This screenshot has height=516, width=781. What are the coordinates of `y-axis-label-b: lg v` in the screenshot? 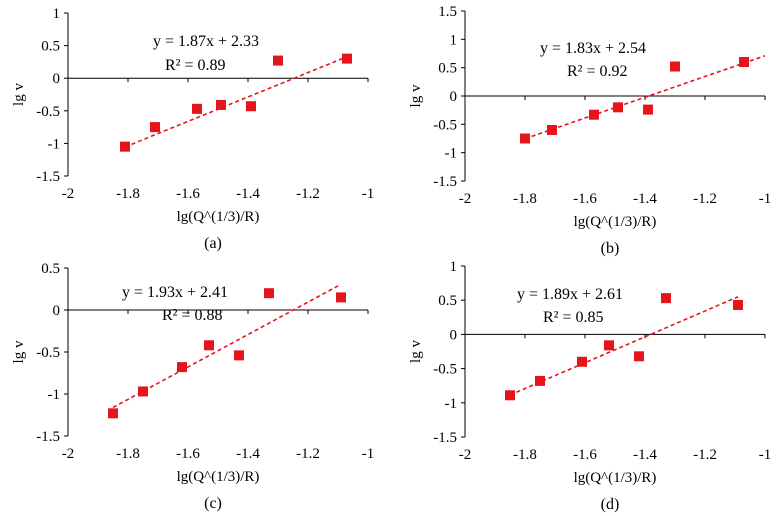 It's located at (416, 95).